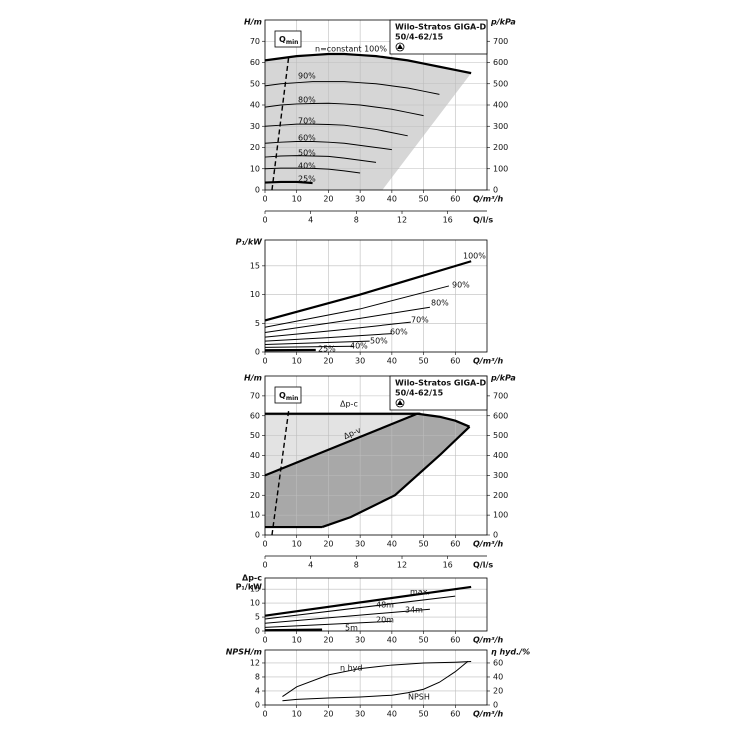 The image size is (750, 750). Describe the element at coordinates (448, 220) in the screenshot. I see `x2-tick-label: 16` at that location.